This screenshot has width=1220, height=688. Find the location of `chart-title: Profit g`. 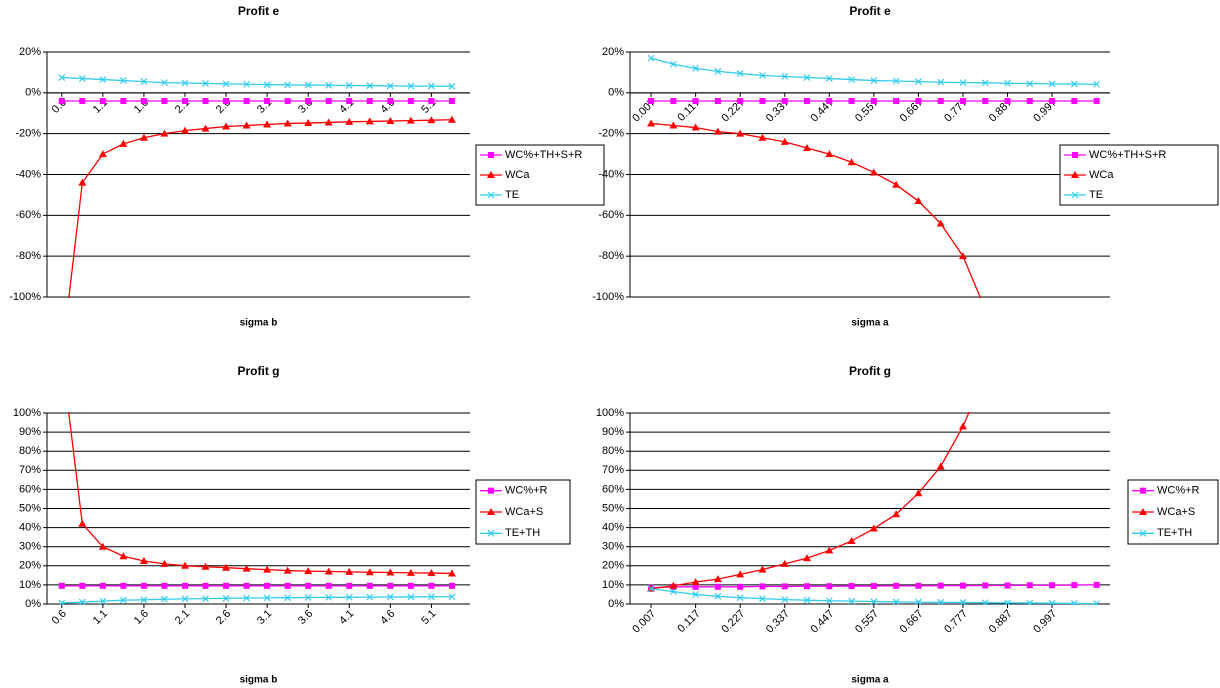

chart-title: Profit g is located at coordinates (870, 371).